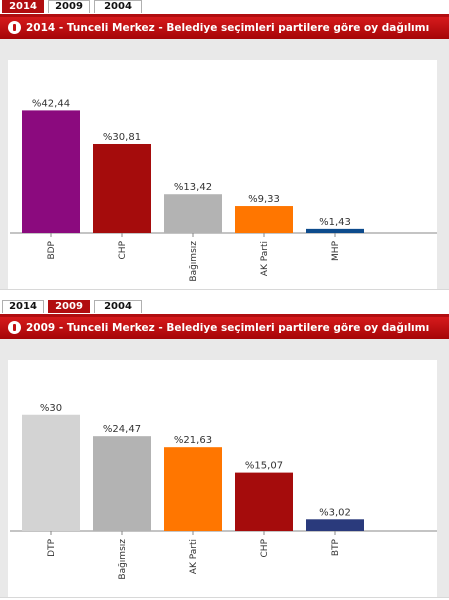 The height and width of the screenshot is (600, 449). Describe the element at coordinates (122, 429) in the screenshot. I see `bar-value-label: %24,47` at that location.